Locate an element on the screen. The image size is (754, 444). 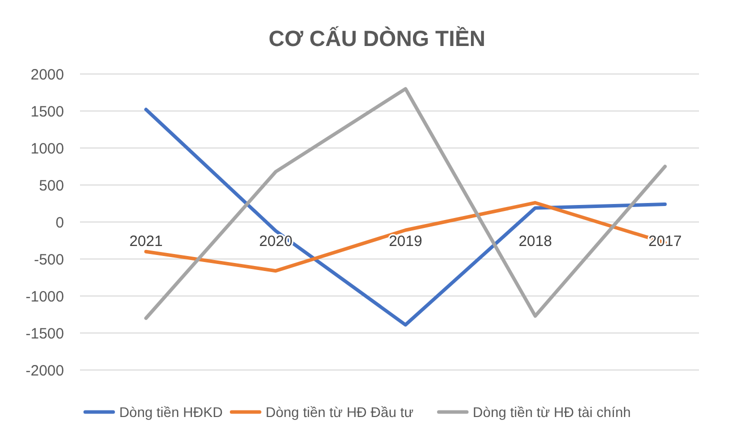
x-tick-label: 2020 is located at coordinates (275, 241).